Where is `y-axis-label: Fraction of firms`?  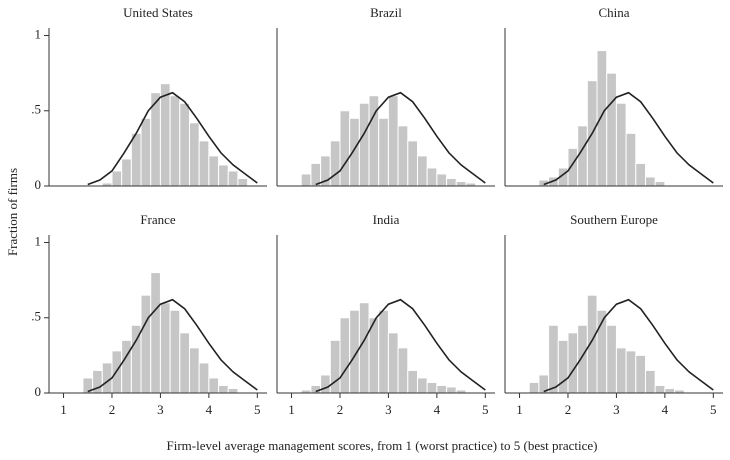 y-axis-label: Fraction of firms is located at coordinates (12, 212).